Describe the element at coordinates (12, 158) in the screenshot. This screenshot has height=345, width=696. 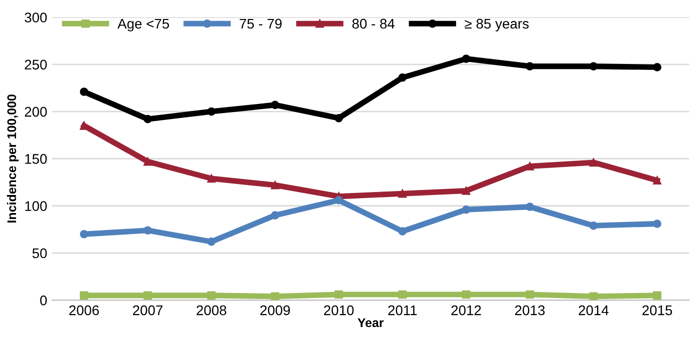
I see `y-axis-title: Incidence per 100,000` at that location.